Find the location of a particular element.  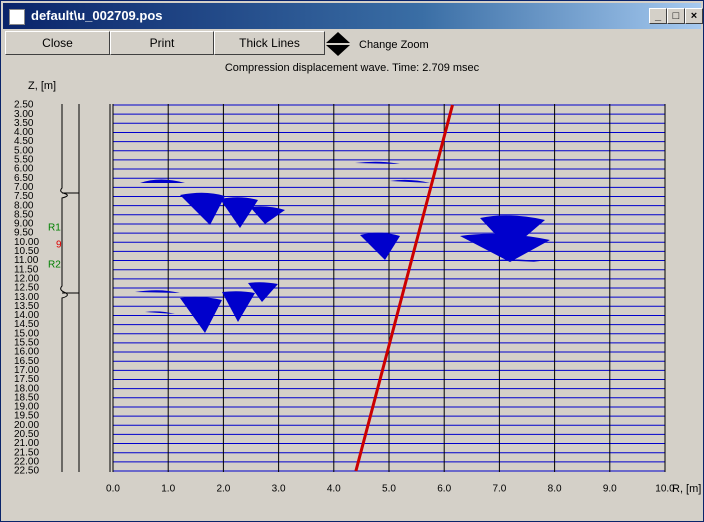

y-tick-label: 15.50 is located at coordinates (26, 343).